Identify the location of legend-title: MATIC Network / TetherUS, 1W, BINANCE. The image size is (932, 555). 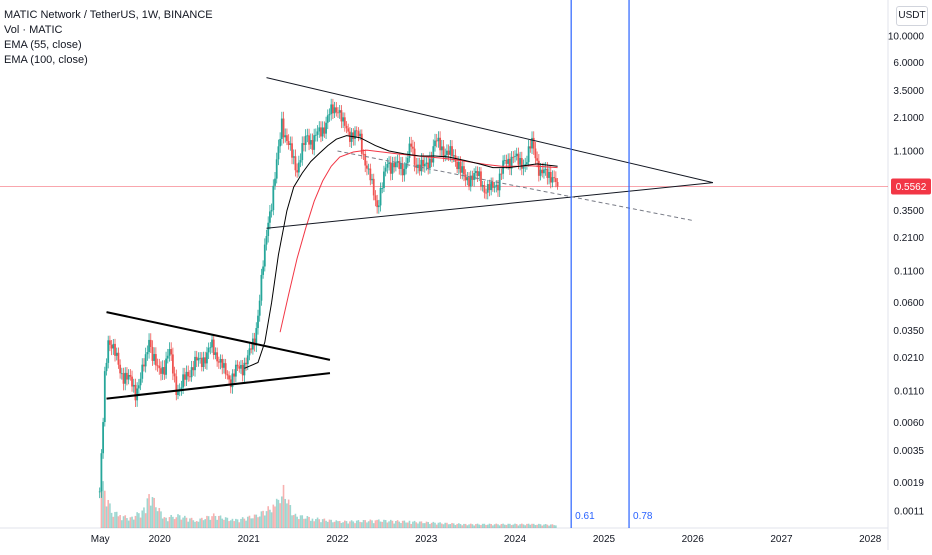
(108, 15).